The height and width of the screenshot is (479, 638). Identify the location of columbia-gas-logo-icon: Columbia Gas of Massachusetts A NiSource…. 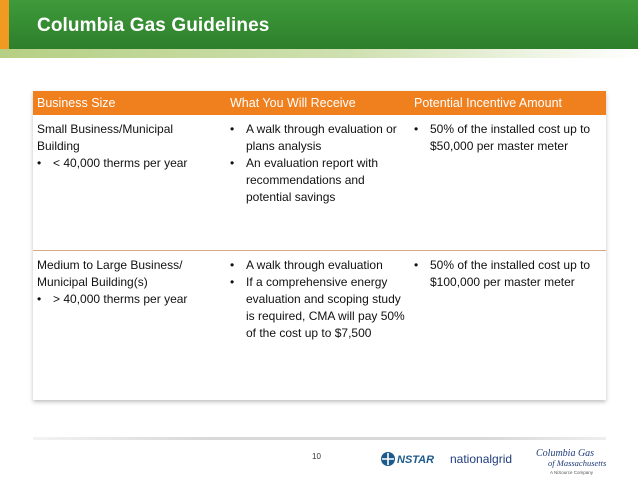
(571, 461).